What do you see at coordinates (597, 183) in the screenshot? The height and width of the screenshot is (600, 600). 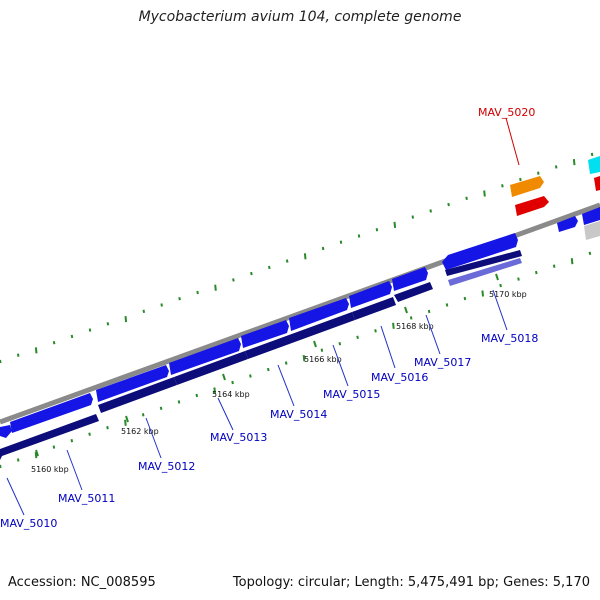 I see `red-feature-right` at bounding box center [597, 183].